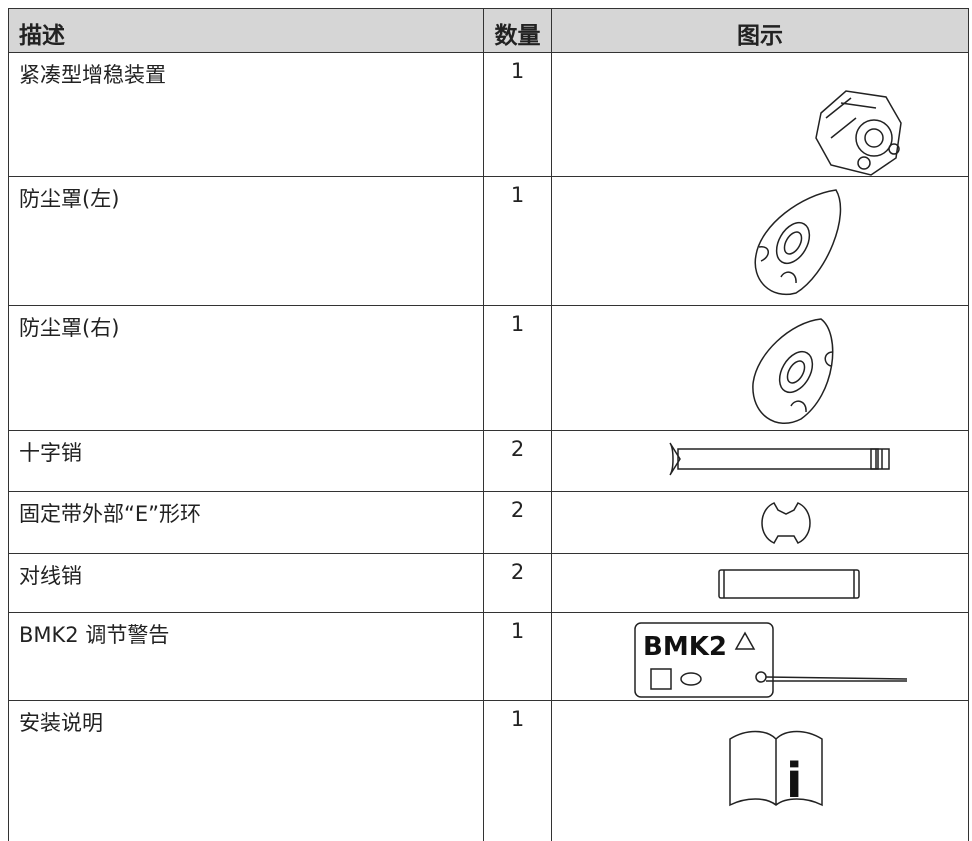 The height and width of the screenshot is (841, 972). Describe the element at coordinates (245, 583) in the screenshot. I see `description-cell: 对线销` at that location.